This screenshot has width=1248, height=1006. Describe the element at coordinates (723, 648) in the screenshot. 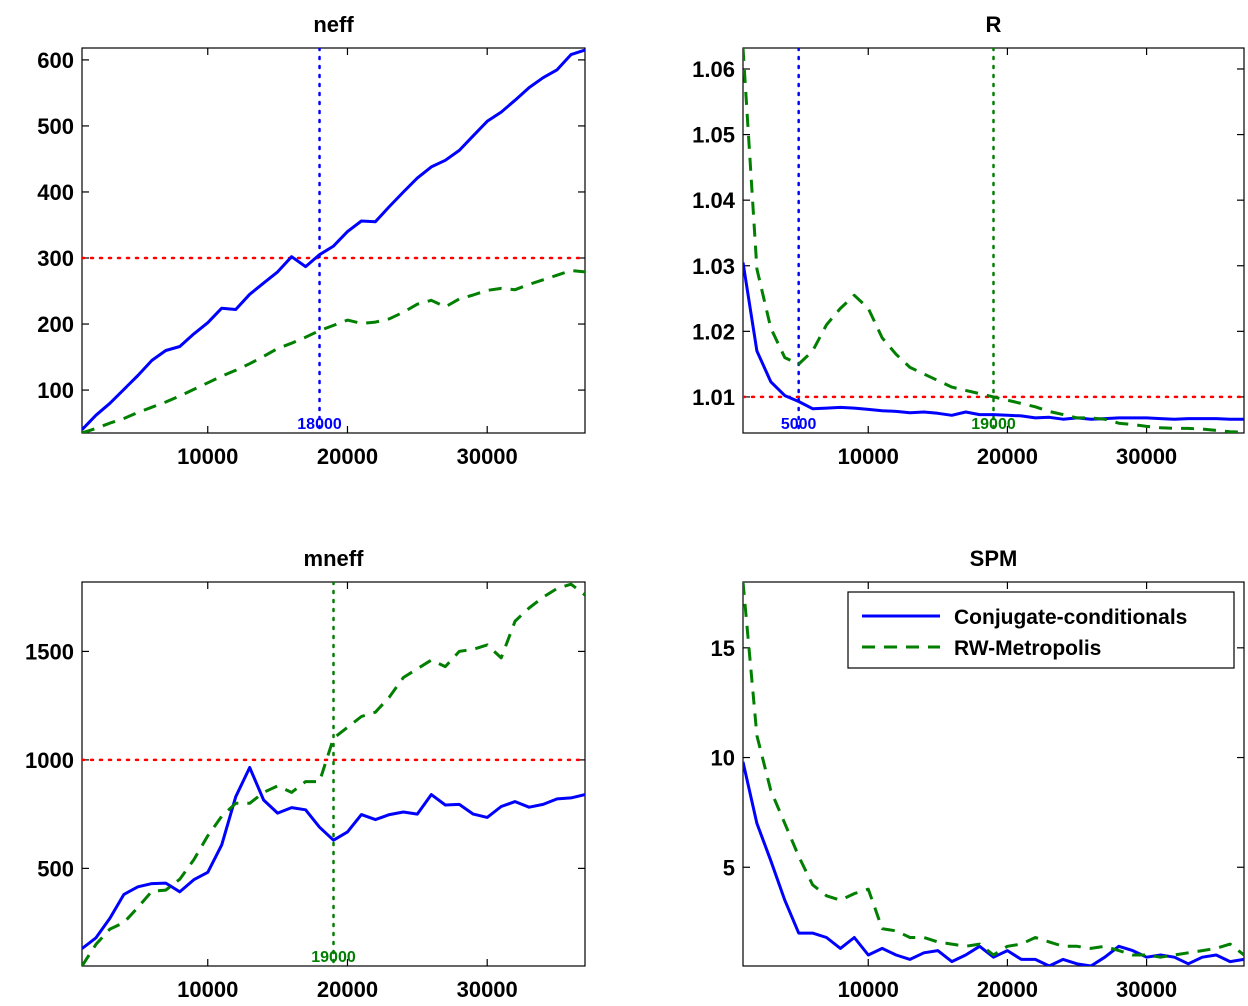

I see `y-tick-label: 15` at that location.